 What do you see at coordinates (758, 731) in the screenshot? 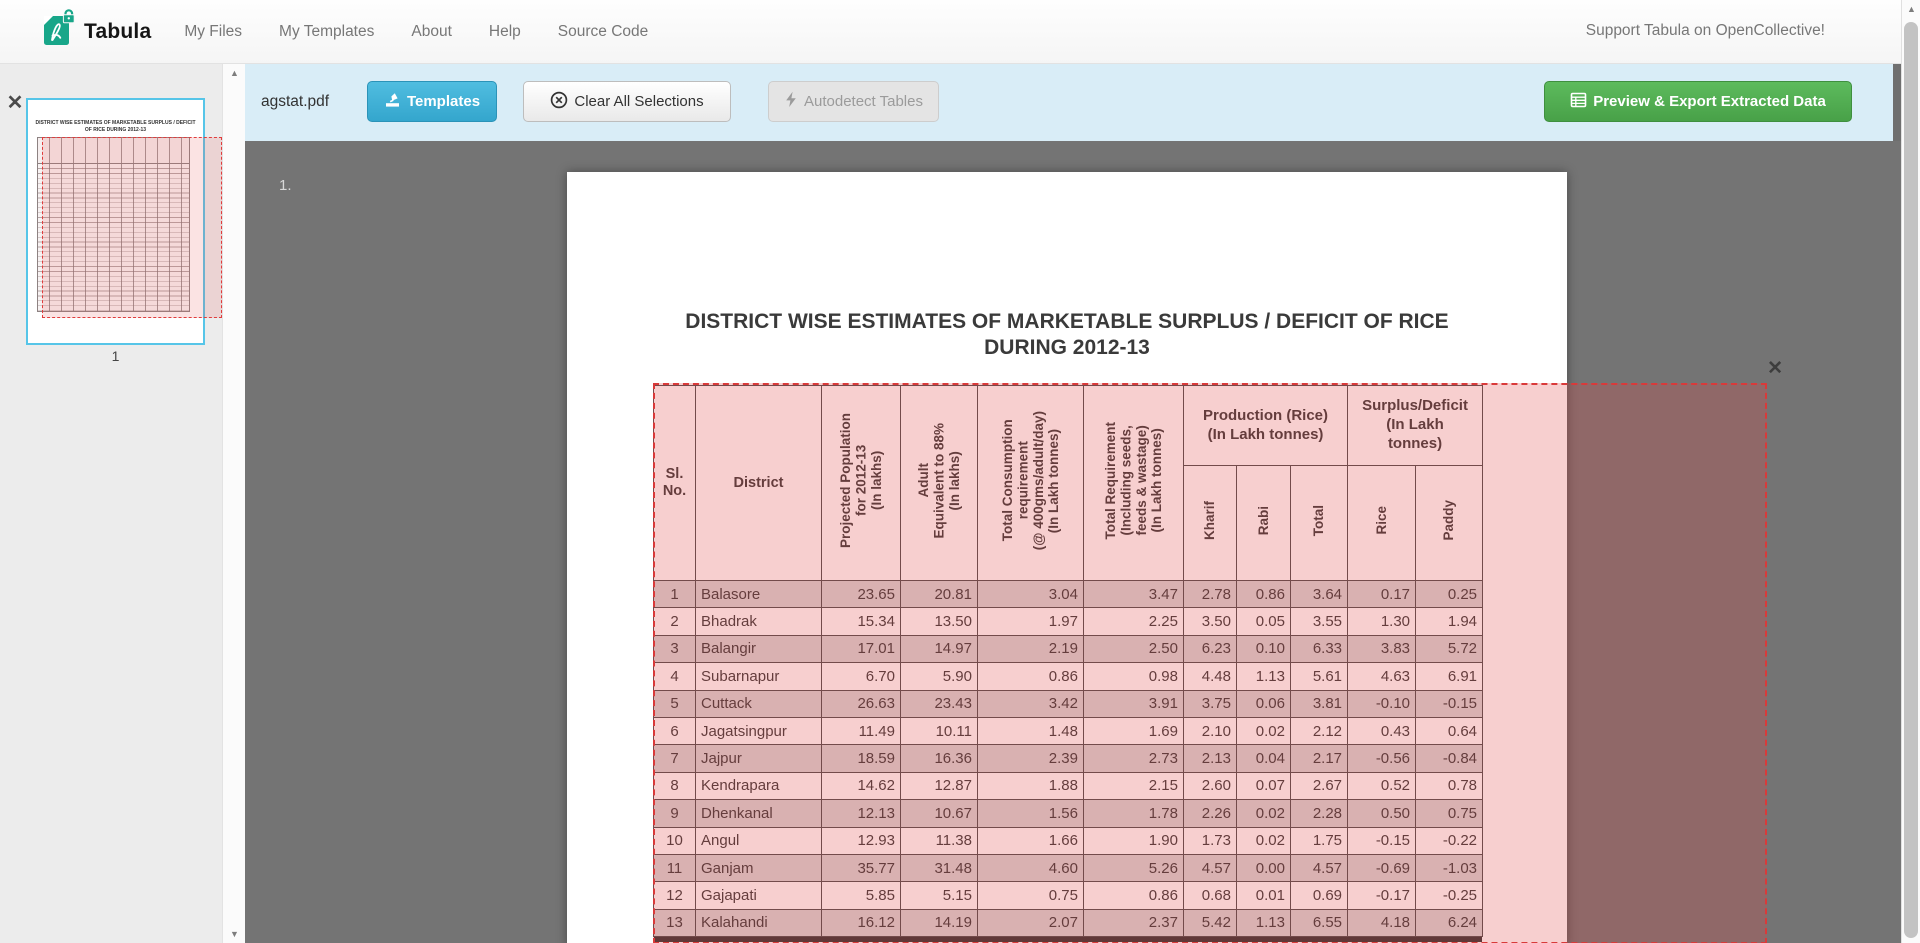
I see `table-cell: Jagatsingpur` at bounding box center [758, 731].